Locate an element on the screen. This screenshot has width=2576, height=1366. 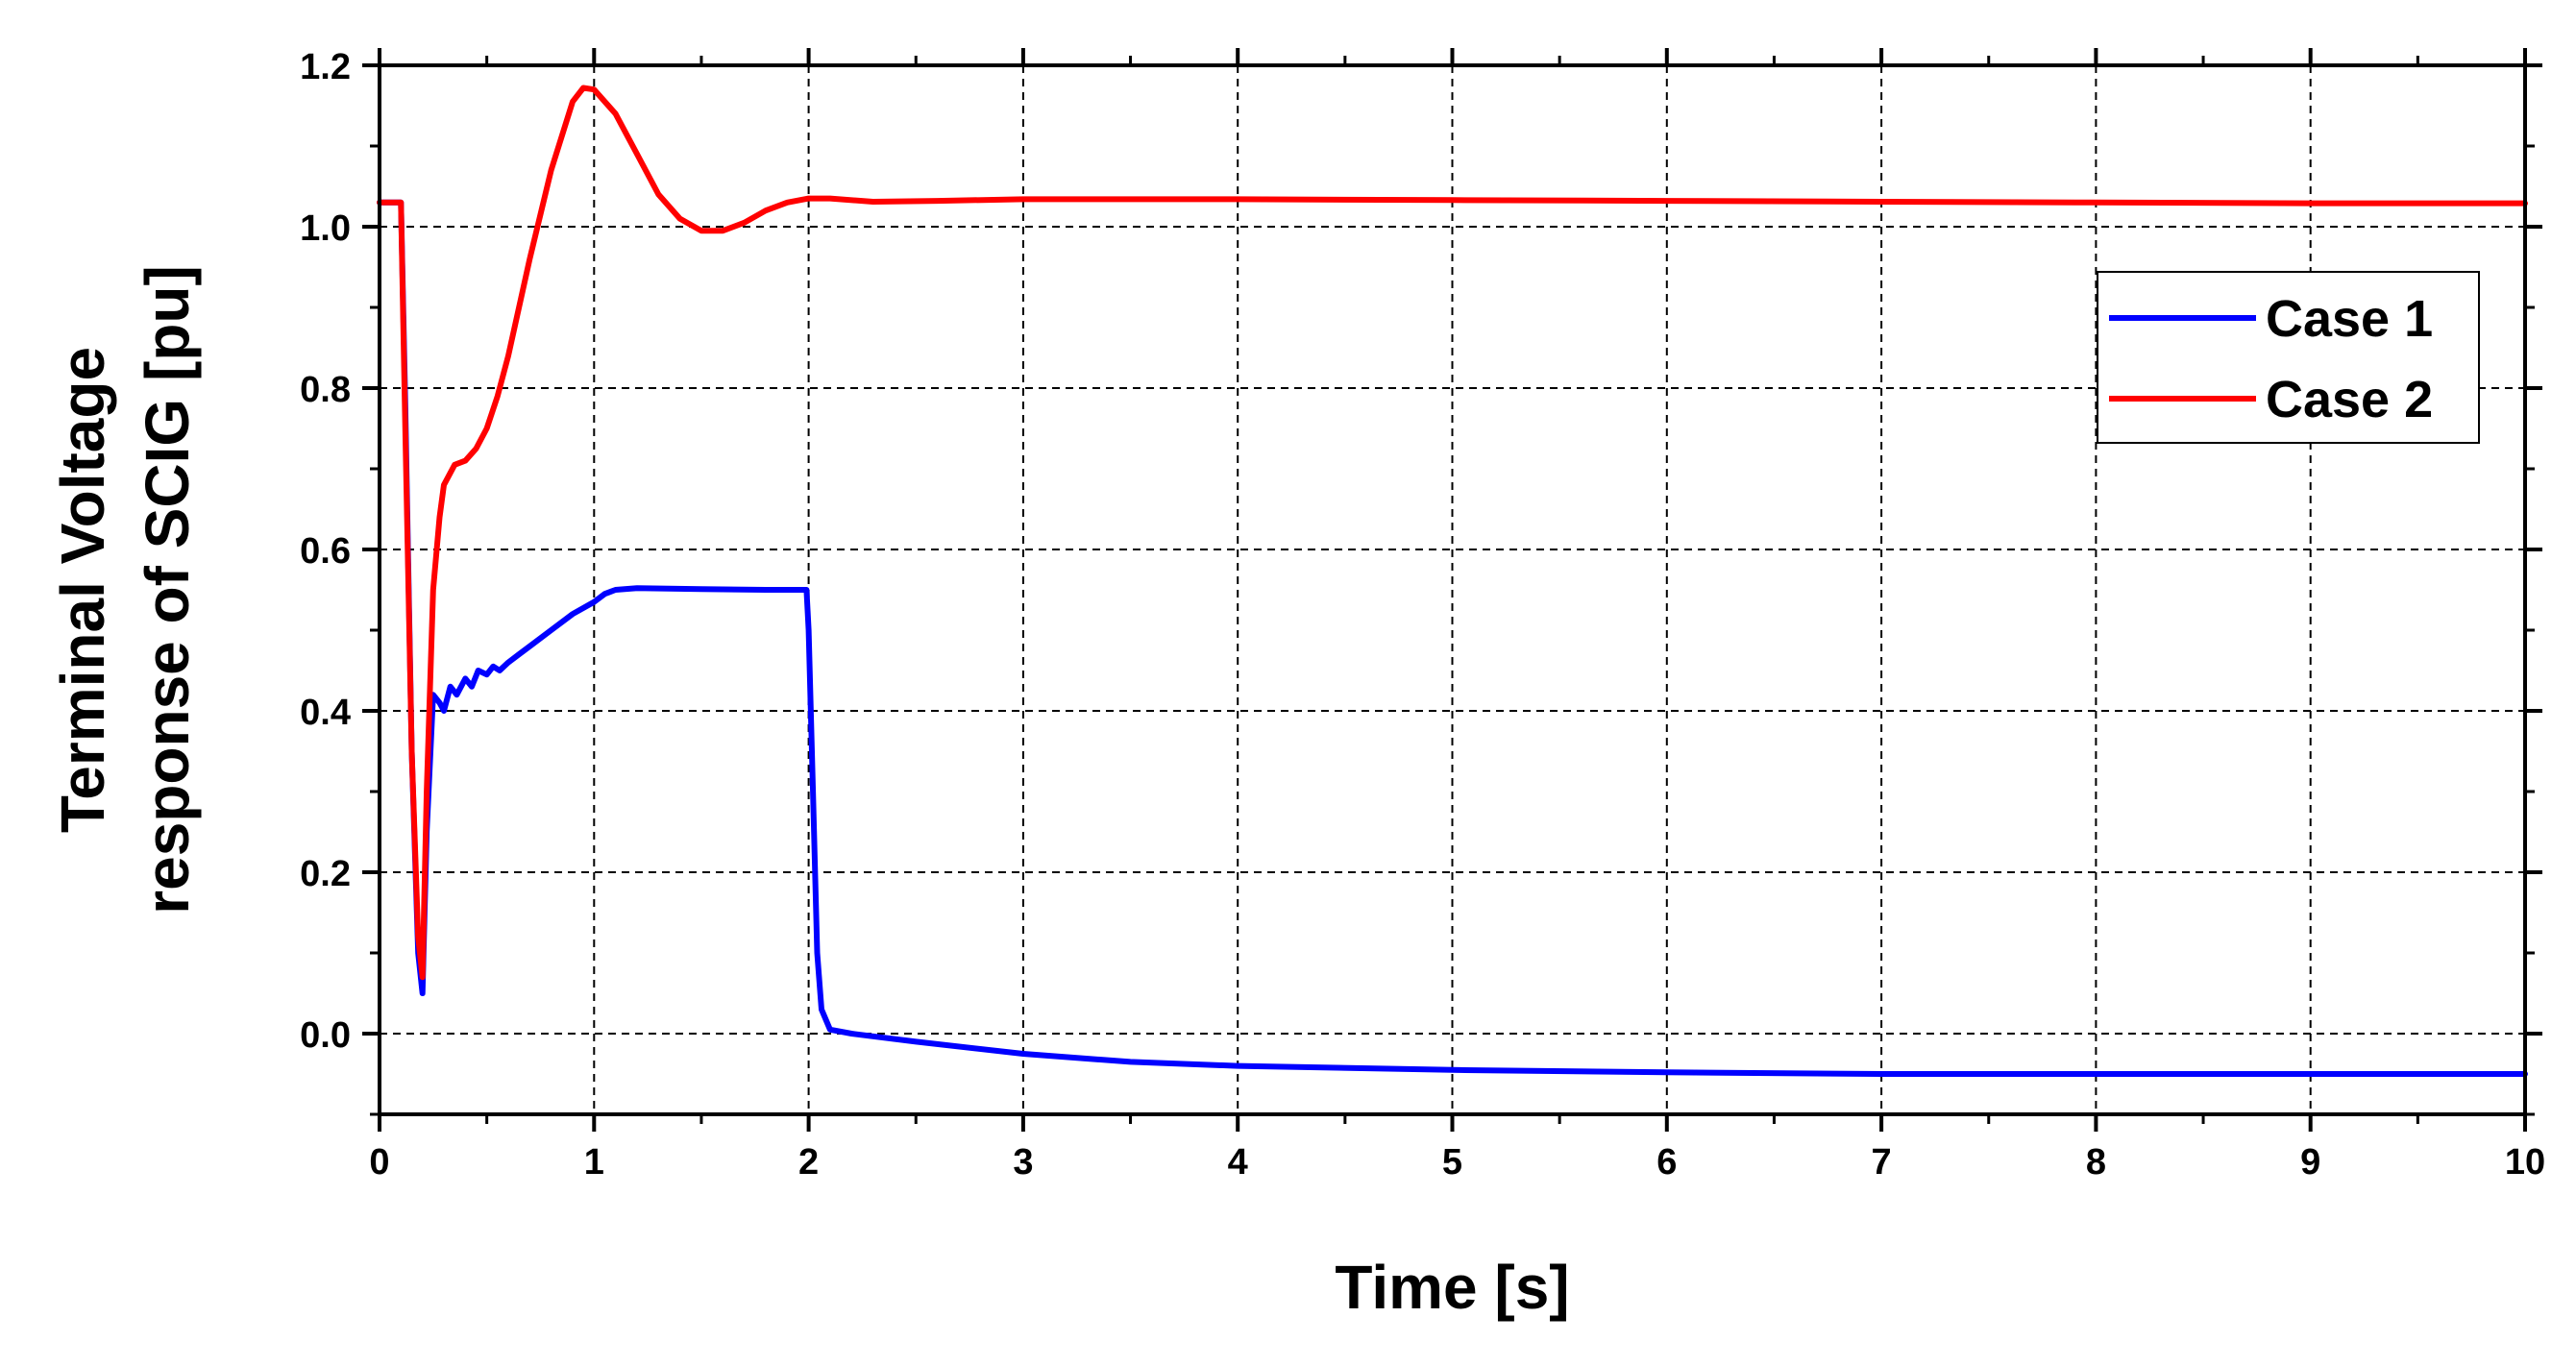
x-axis-title: Time [s] is located at coordinates (1452, 1287).